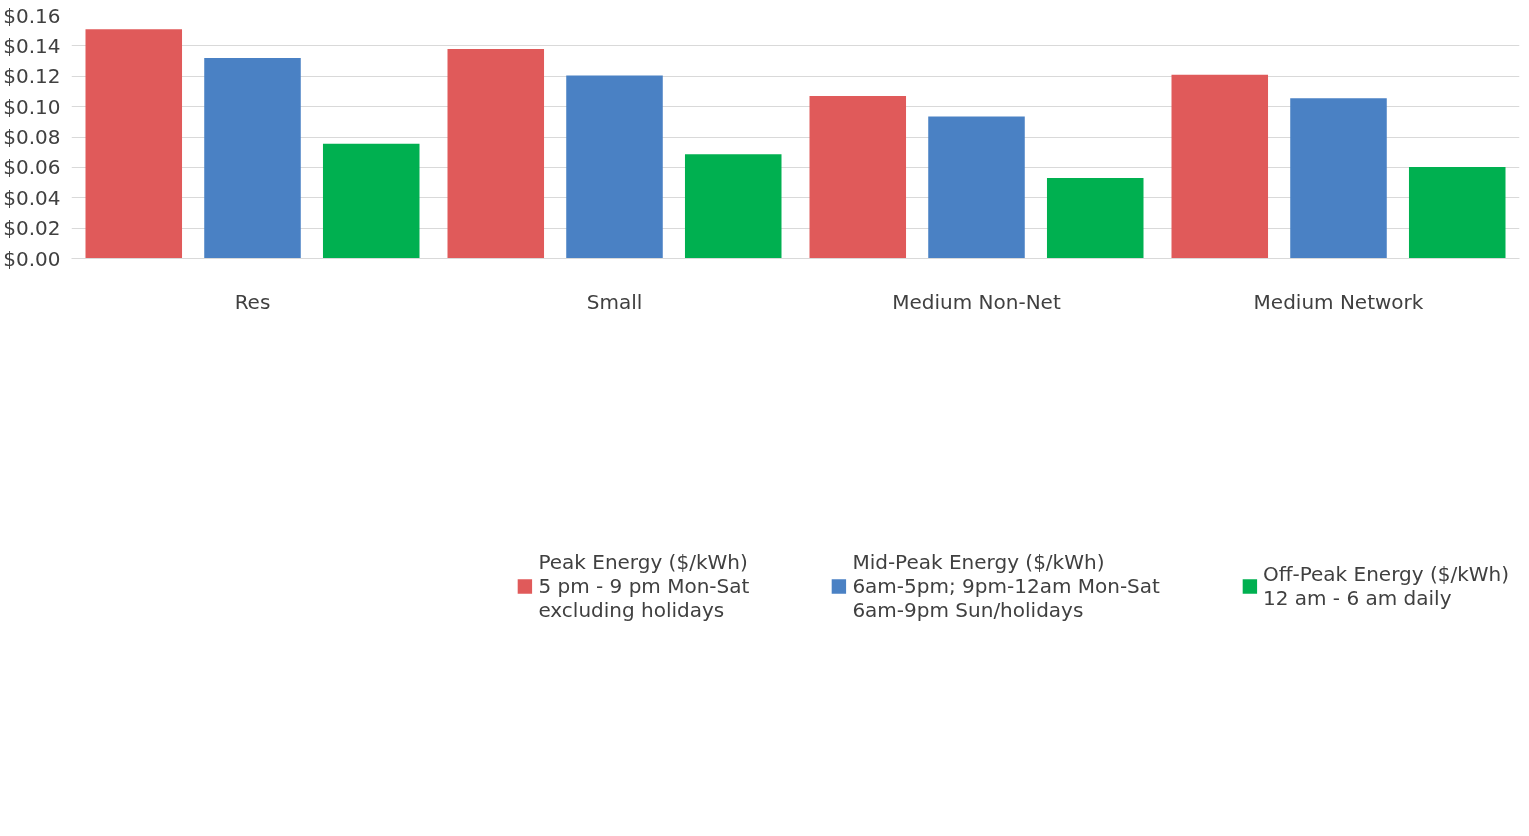 Image resolution: width=1529 pixels, height=836 pixels. Describe the element at coordinates (644, 586) in the screenshot. I see `legend-label: Peak Energy ($/kWh) 5 pm - 9 pm Mon-Sat excluding holidays` at that location.